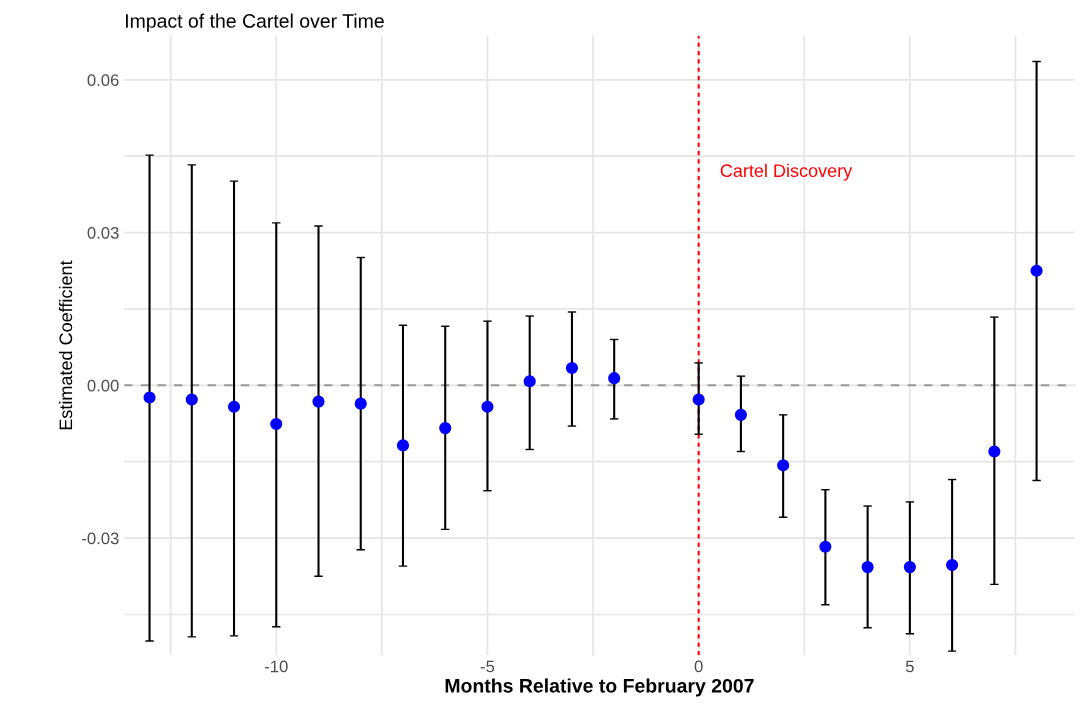 This screenshot has height=720, width=1080. I want to click on y-tick-label: -0.03, so click(100, 538).